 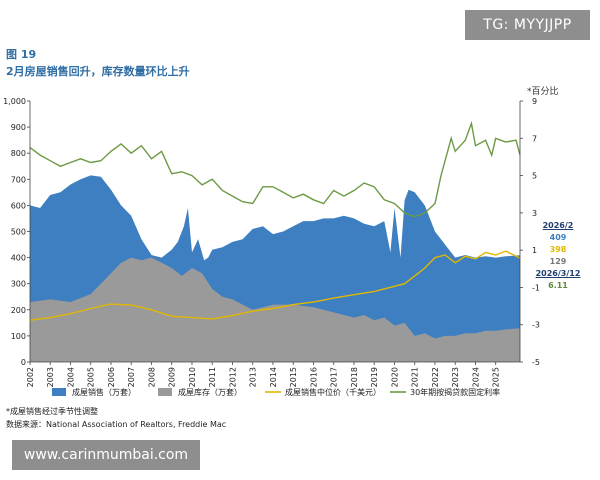 What do you see at coordinates (52, 411) in the screenshot?
I see `footnote-note: *成屋销售经过季节性调整` at bounding box center [52, 411].